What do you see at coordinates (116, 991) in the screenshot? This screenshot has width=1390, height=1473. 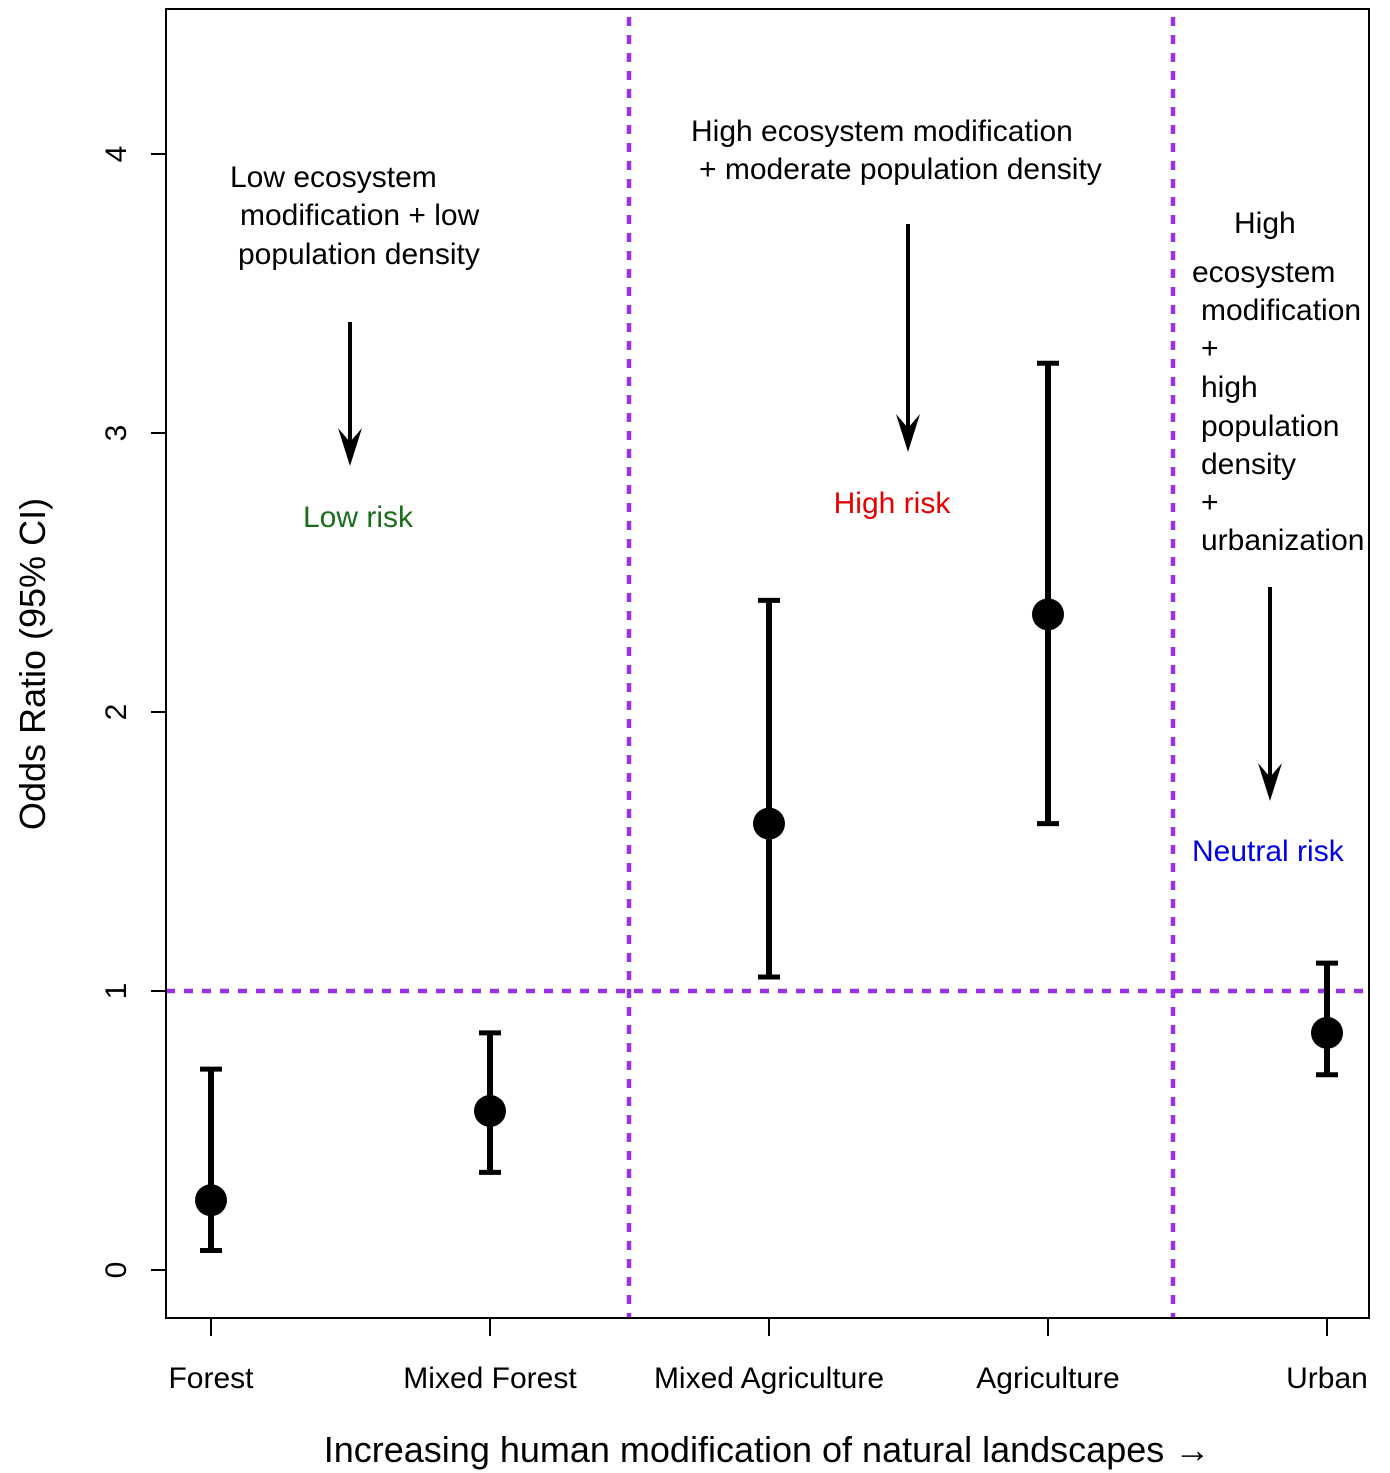 I see `y-tick-label-1: 1` at bounding box center [116, 991].